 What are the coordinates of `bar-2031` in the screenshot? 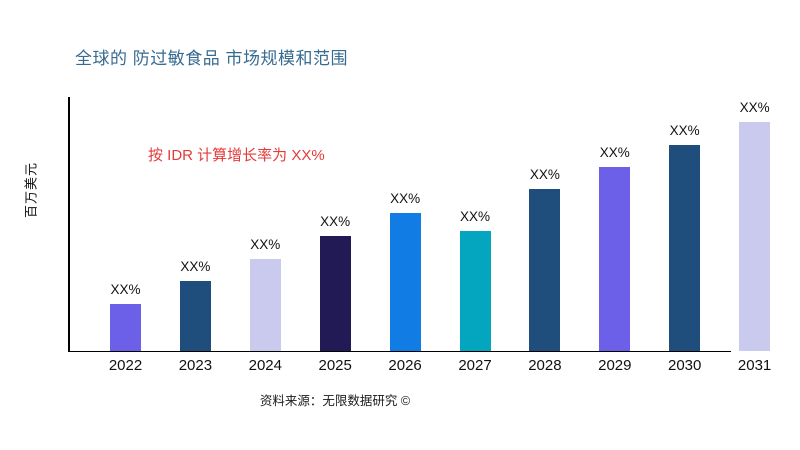 It's located at (755, 236).